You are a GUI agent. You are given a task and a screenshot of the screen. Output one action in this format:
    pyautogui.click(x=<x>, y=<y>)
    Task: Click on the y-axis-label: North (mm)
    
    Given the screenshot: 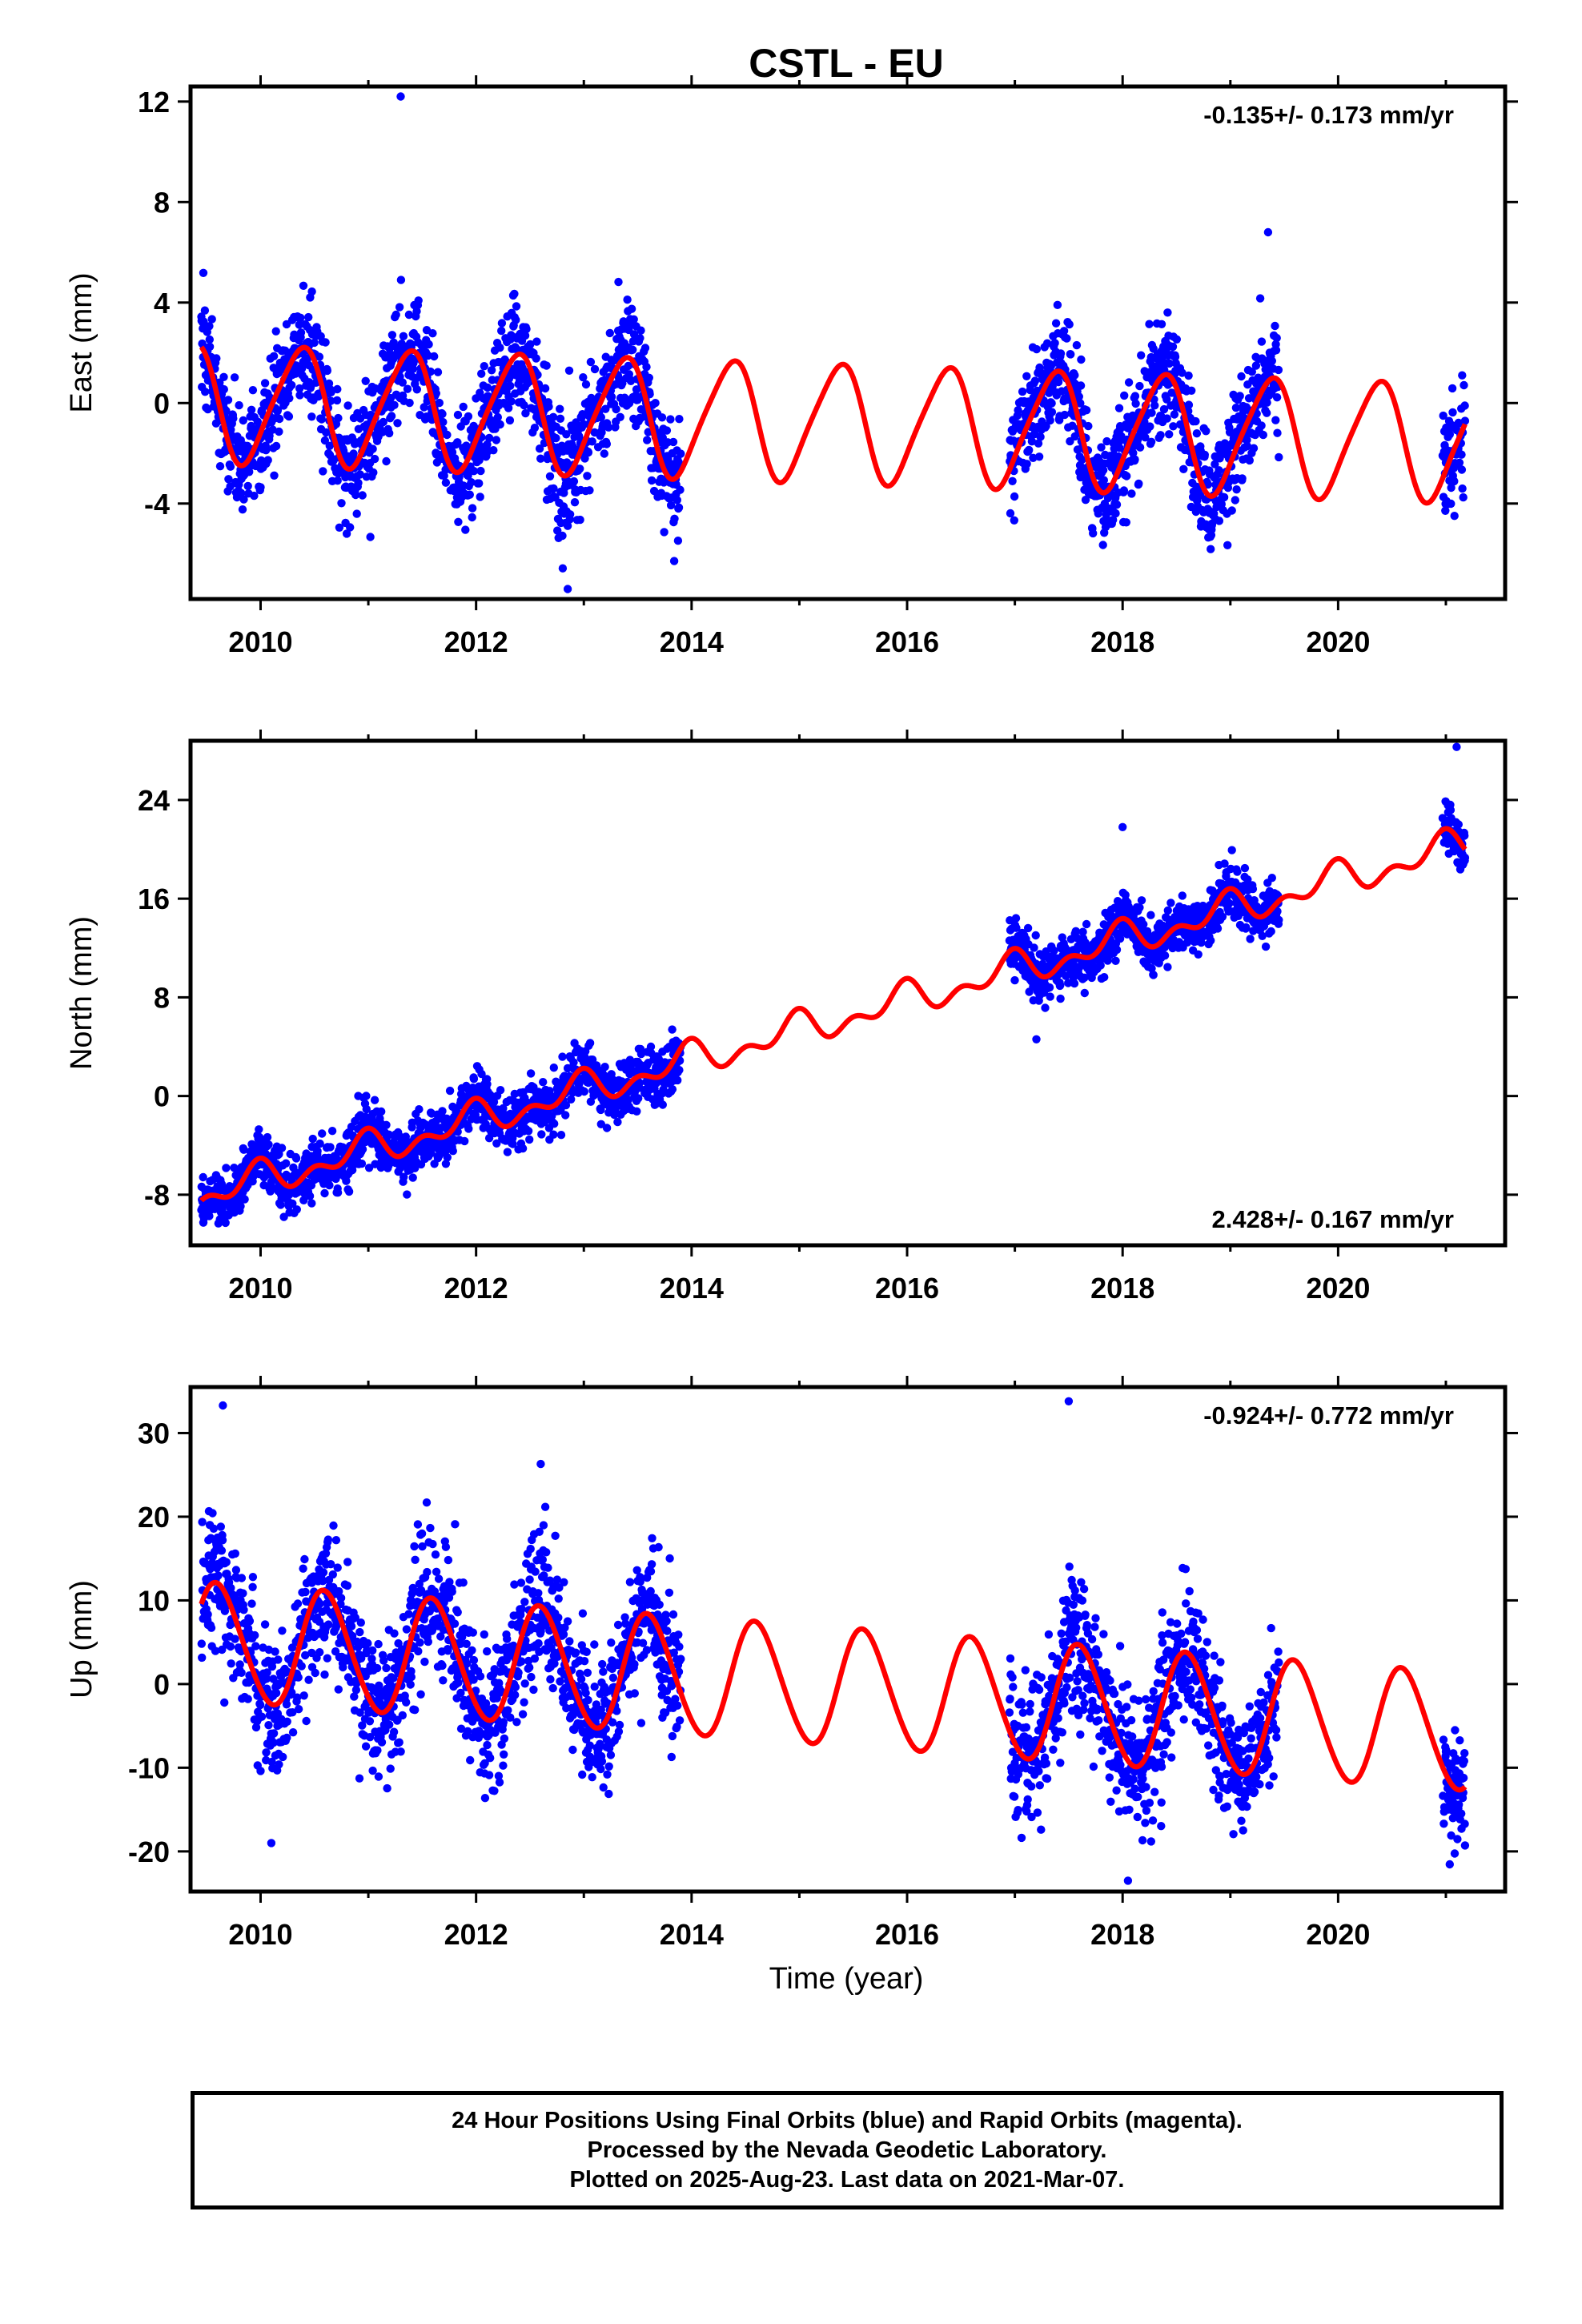 What is the action you would take?
    pyautogui.click(x=81, y=993)
    